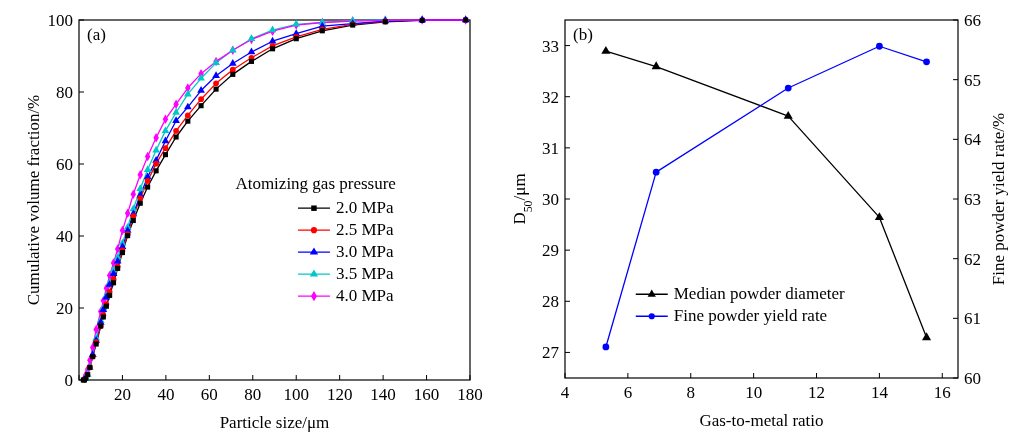  I want to click on y-tick-label: 28, so click(550, 302).